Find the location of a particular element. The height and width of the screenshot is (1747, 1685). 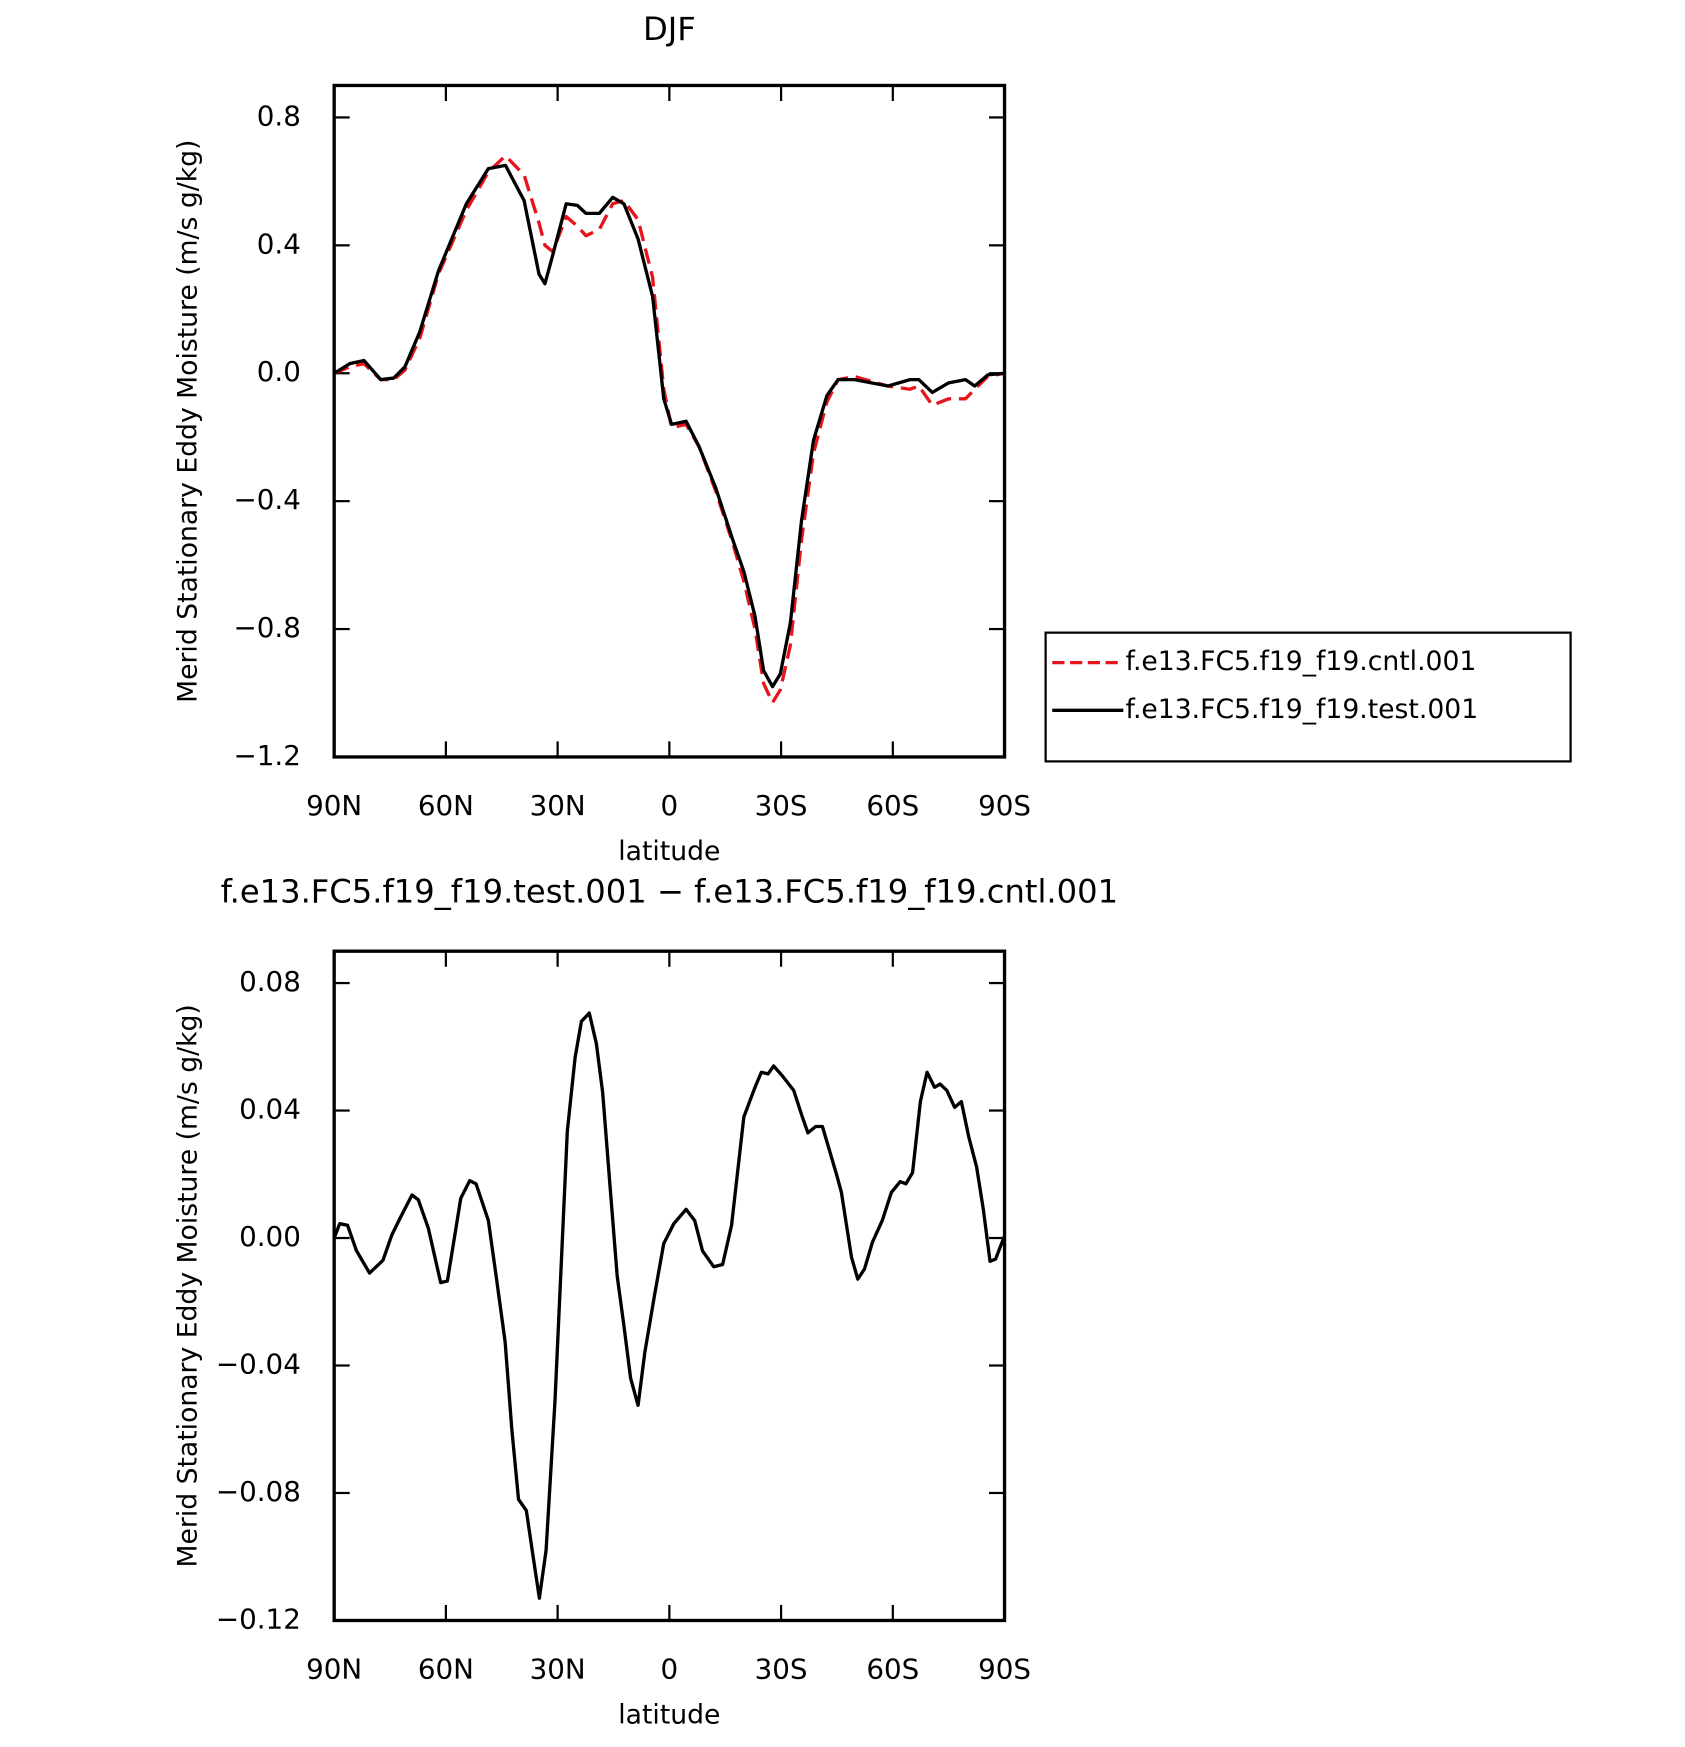

y-tick-label: 0.04 is located at coordinates (270, 1109).